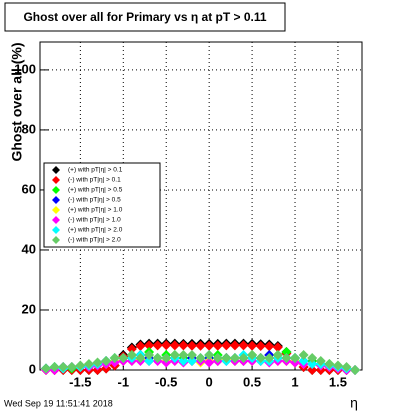 The width and height of the screenshot is (400, 412). What do you see at coordinates (252, 381) in the screenshot?
I see `x-tick-label: 0.5` at bounding box center [252, 381].